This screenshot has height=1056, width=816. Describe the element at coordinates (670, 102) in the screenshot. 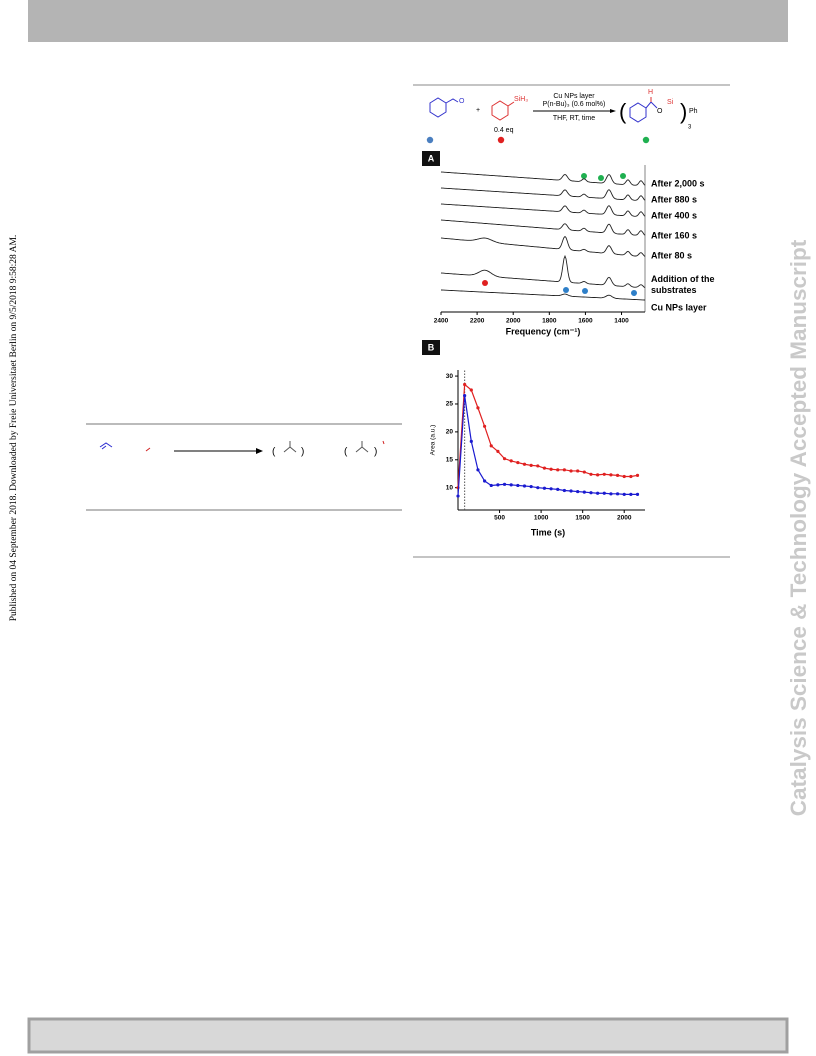

I see `atom: Si` at that location.